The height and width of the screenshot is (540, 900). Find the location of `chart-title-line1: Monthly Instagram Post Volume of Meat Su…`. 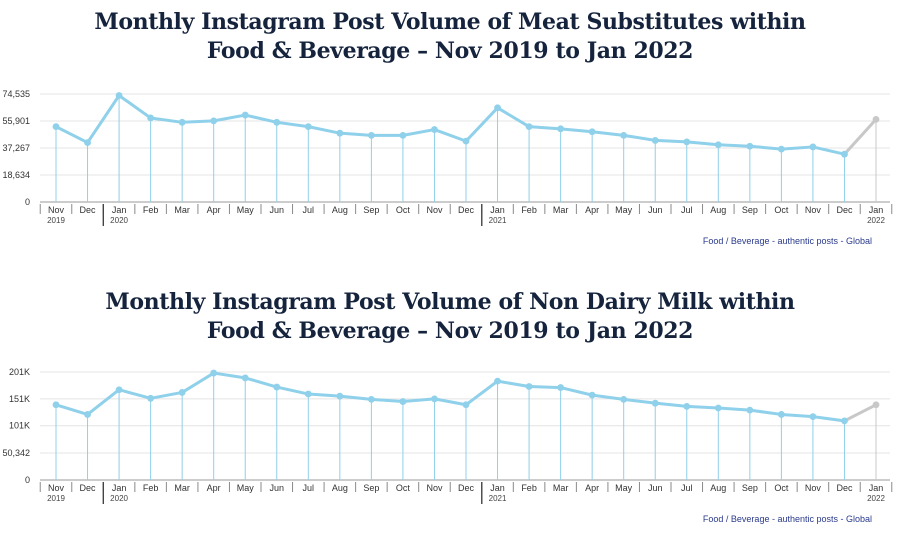

chart-title-line1: Monthly Instagram Post Volume of Meat Su… is located at coordinates (450, 22).